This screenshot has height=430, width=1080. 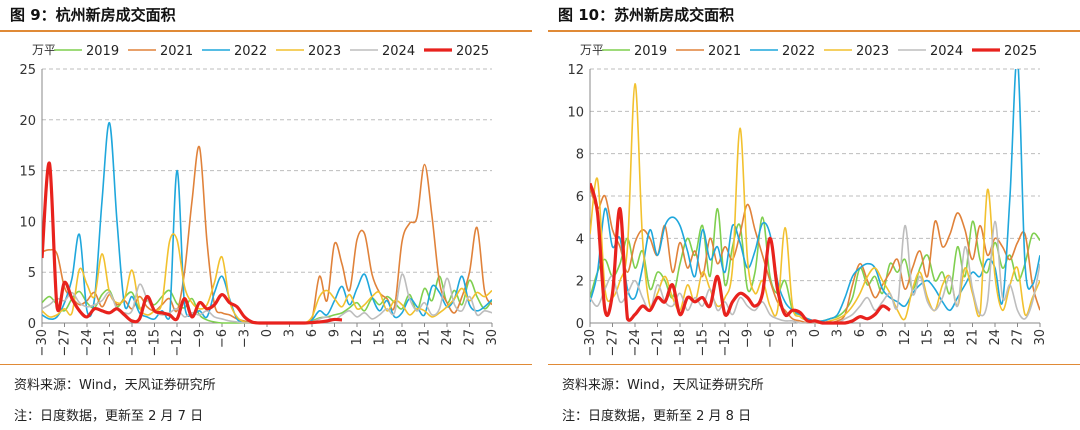 I want to click on update-note: 注：日度数据，更新至 2 月 7 日, so click(x=109, y=416).